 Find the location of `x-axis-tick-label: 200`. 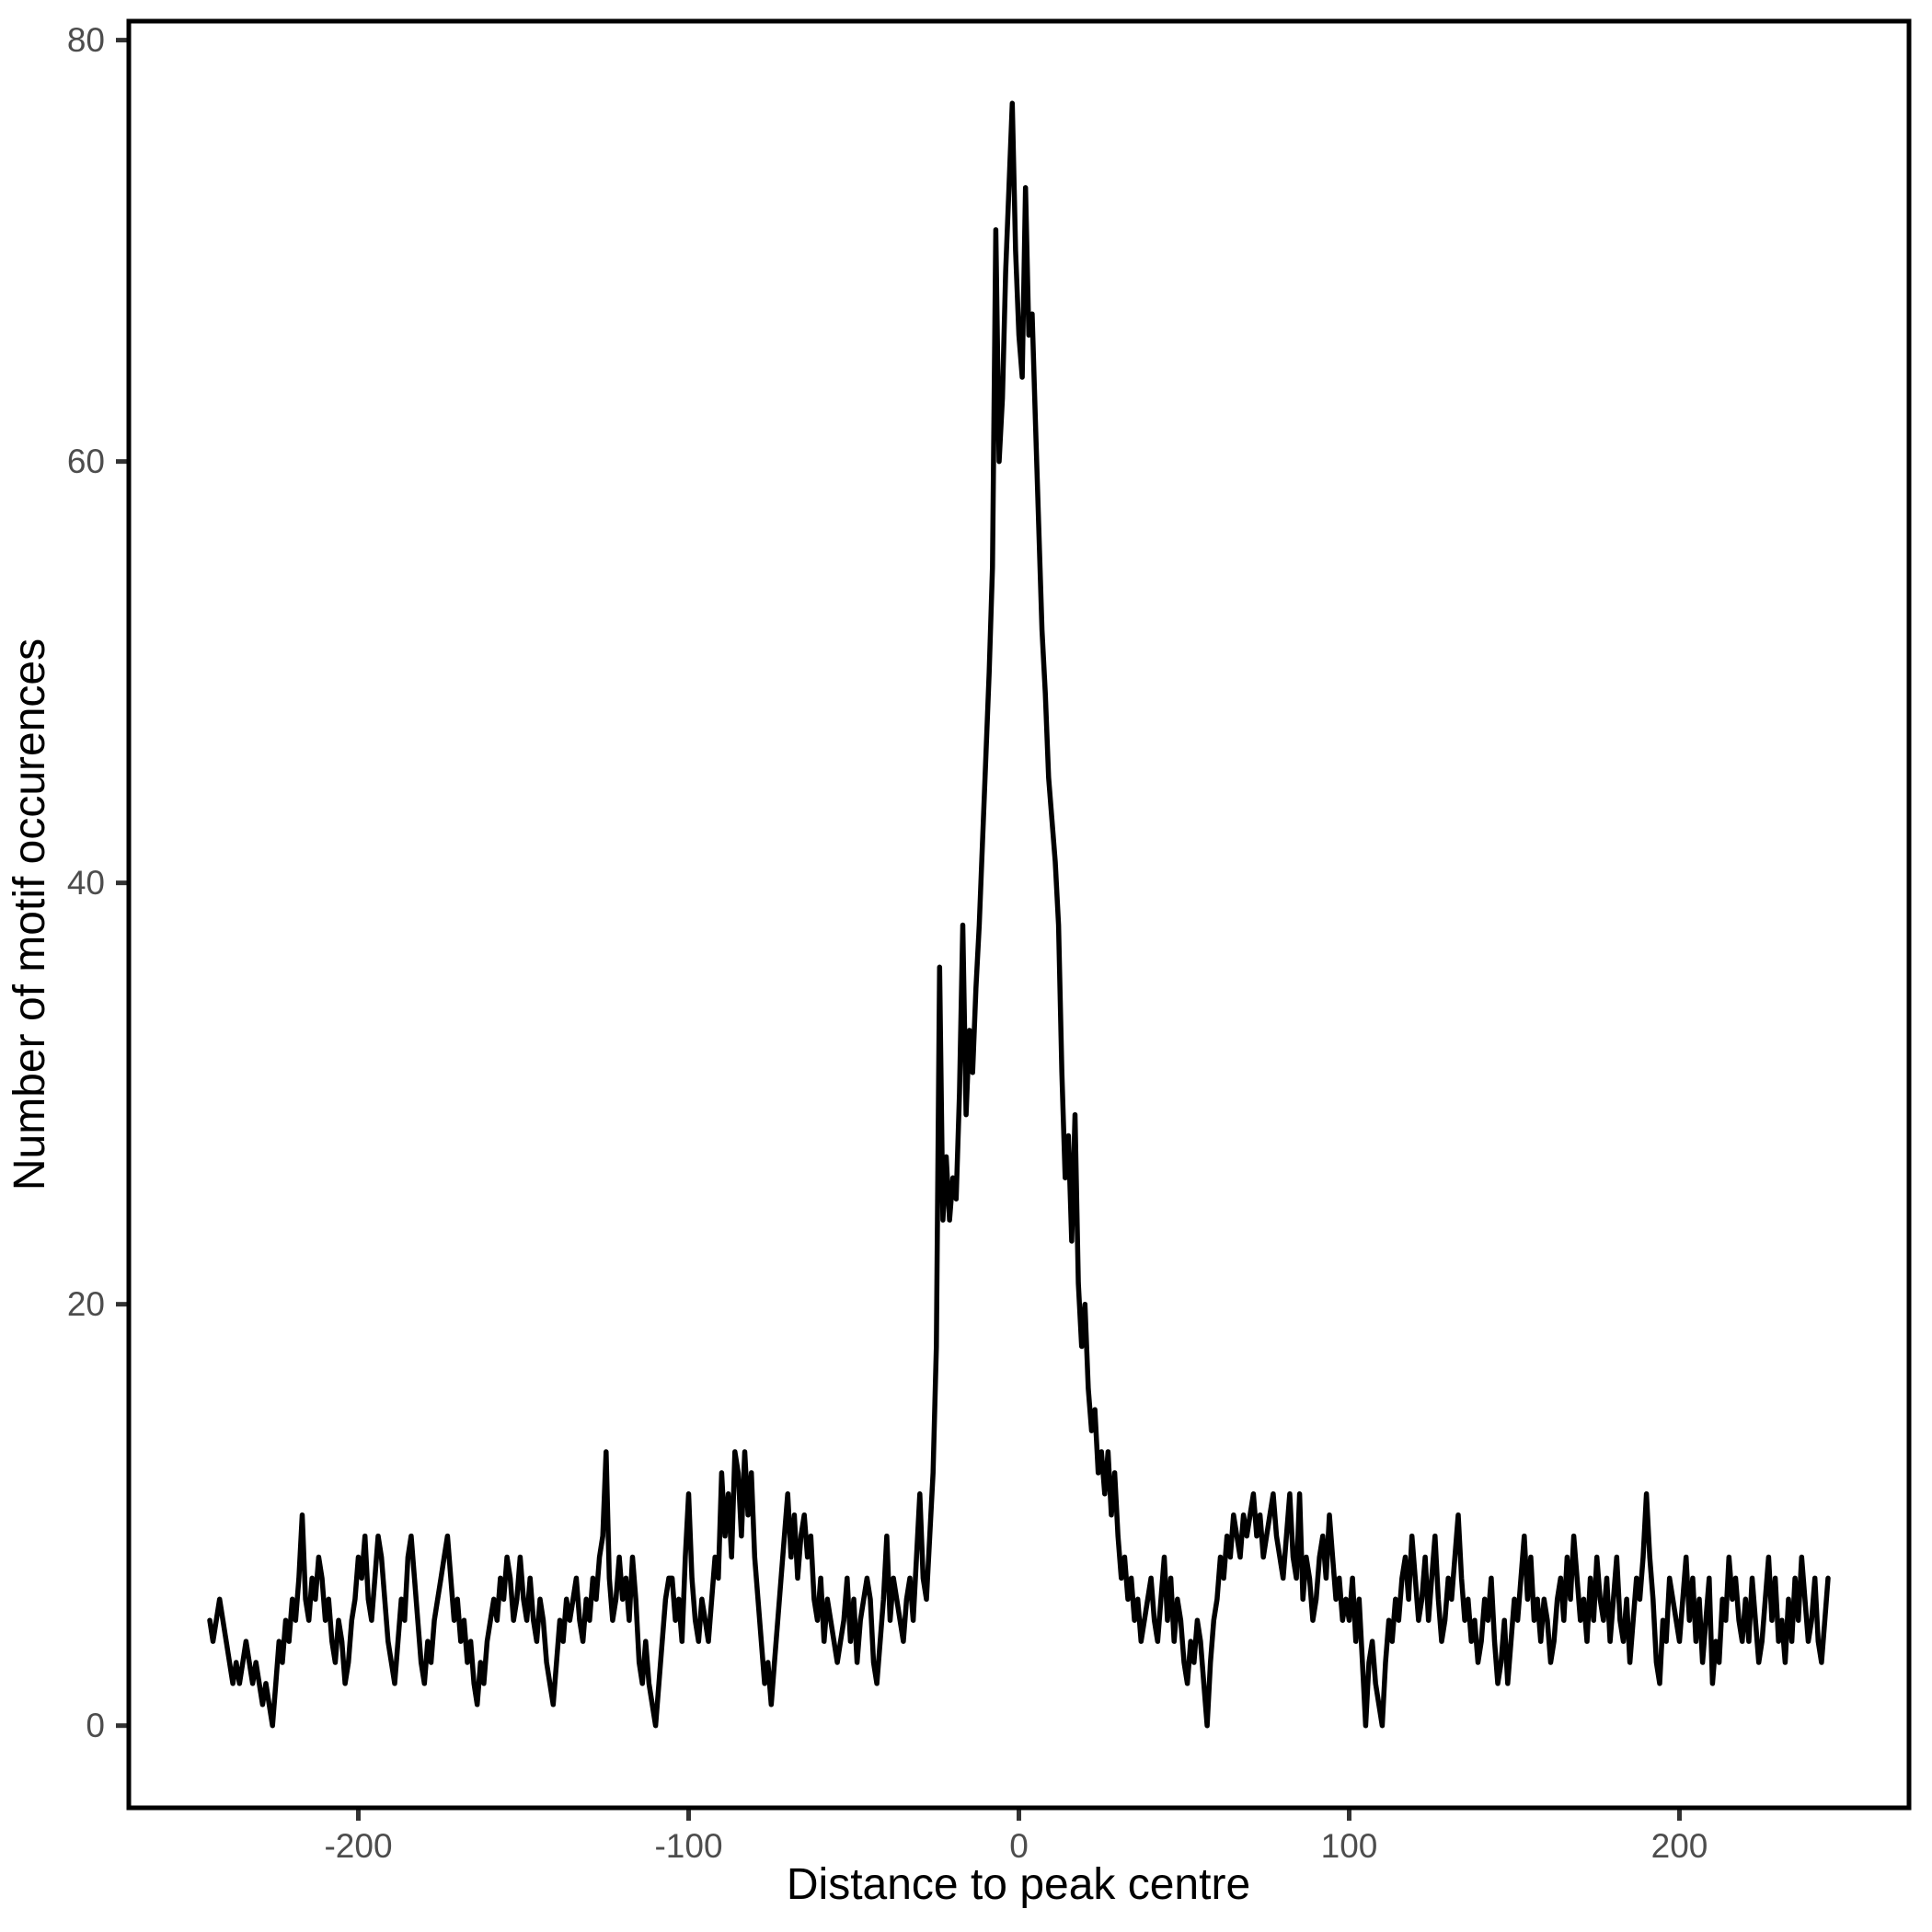

x-axis-tick-label: 200 is located at coordinates (1679, 1846).